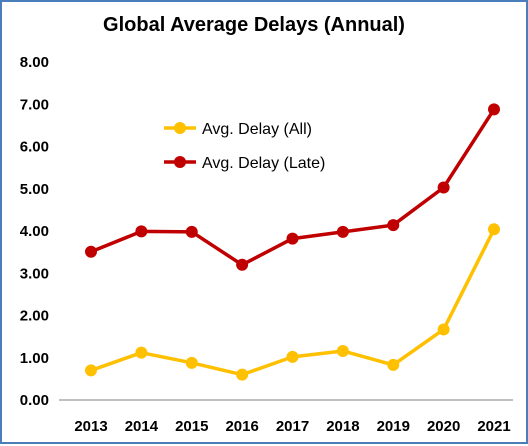 This screenshot has width=528, height=446. What do you see at coordinates (443, 426) in the screenshot?
I see `x-tick-label: 2020` at bounding box center [443, 426].